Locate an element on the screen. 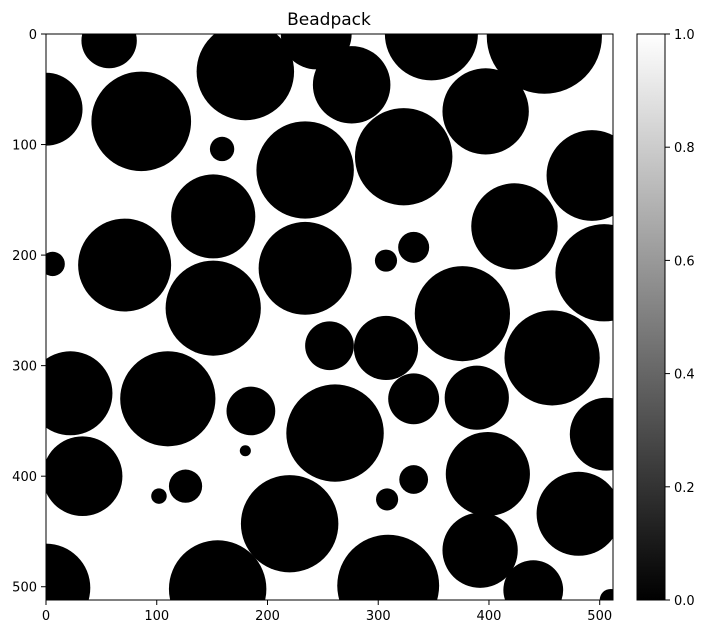  colorbar-tick-label: 0.0 is located at coordinates (684, 601).